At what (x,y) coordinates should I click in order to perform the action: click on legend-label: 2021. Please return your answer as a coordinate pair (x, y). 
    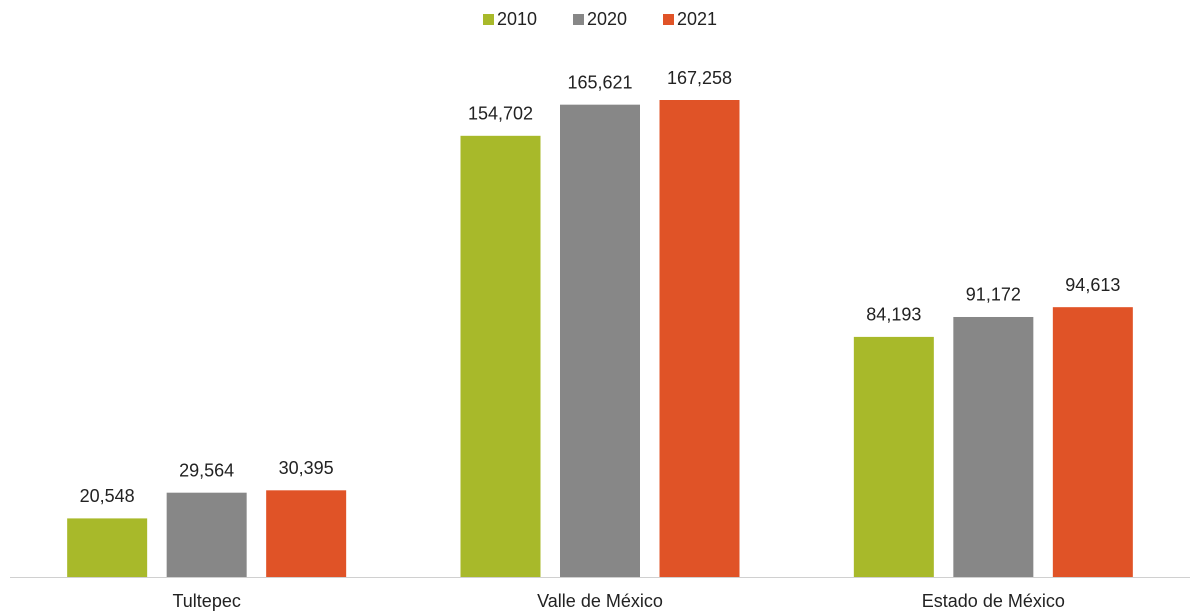
    Looking at the image, I should click on (697, 19).